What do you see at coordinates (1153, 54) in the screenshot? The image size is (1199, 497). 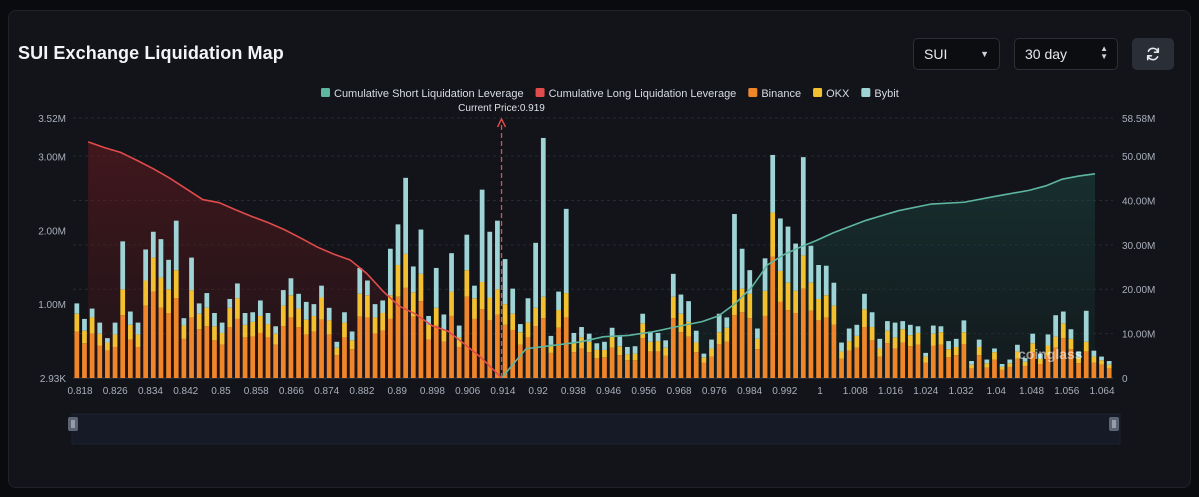 I see `refresh-button` at bounding box center [1153, 54].